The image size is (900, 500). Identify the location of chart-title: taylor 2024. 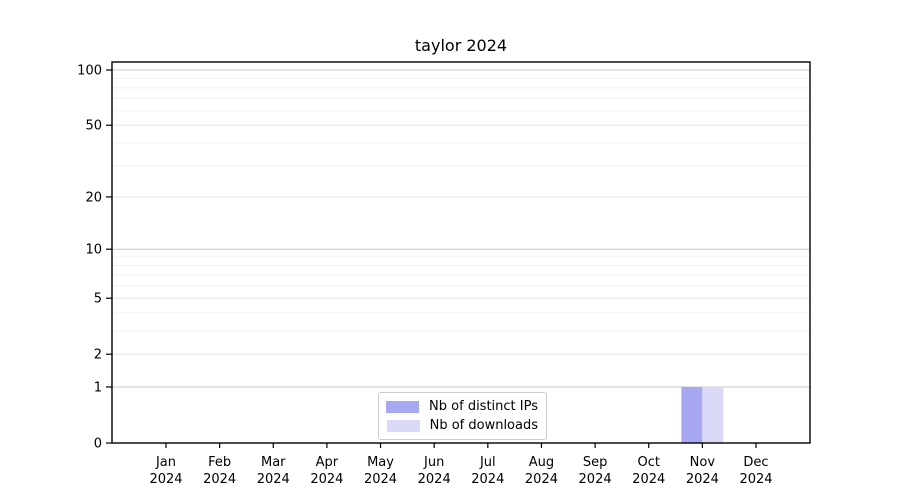
(461, 45).